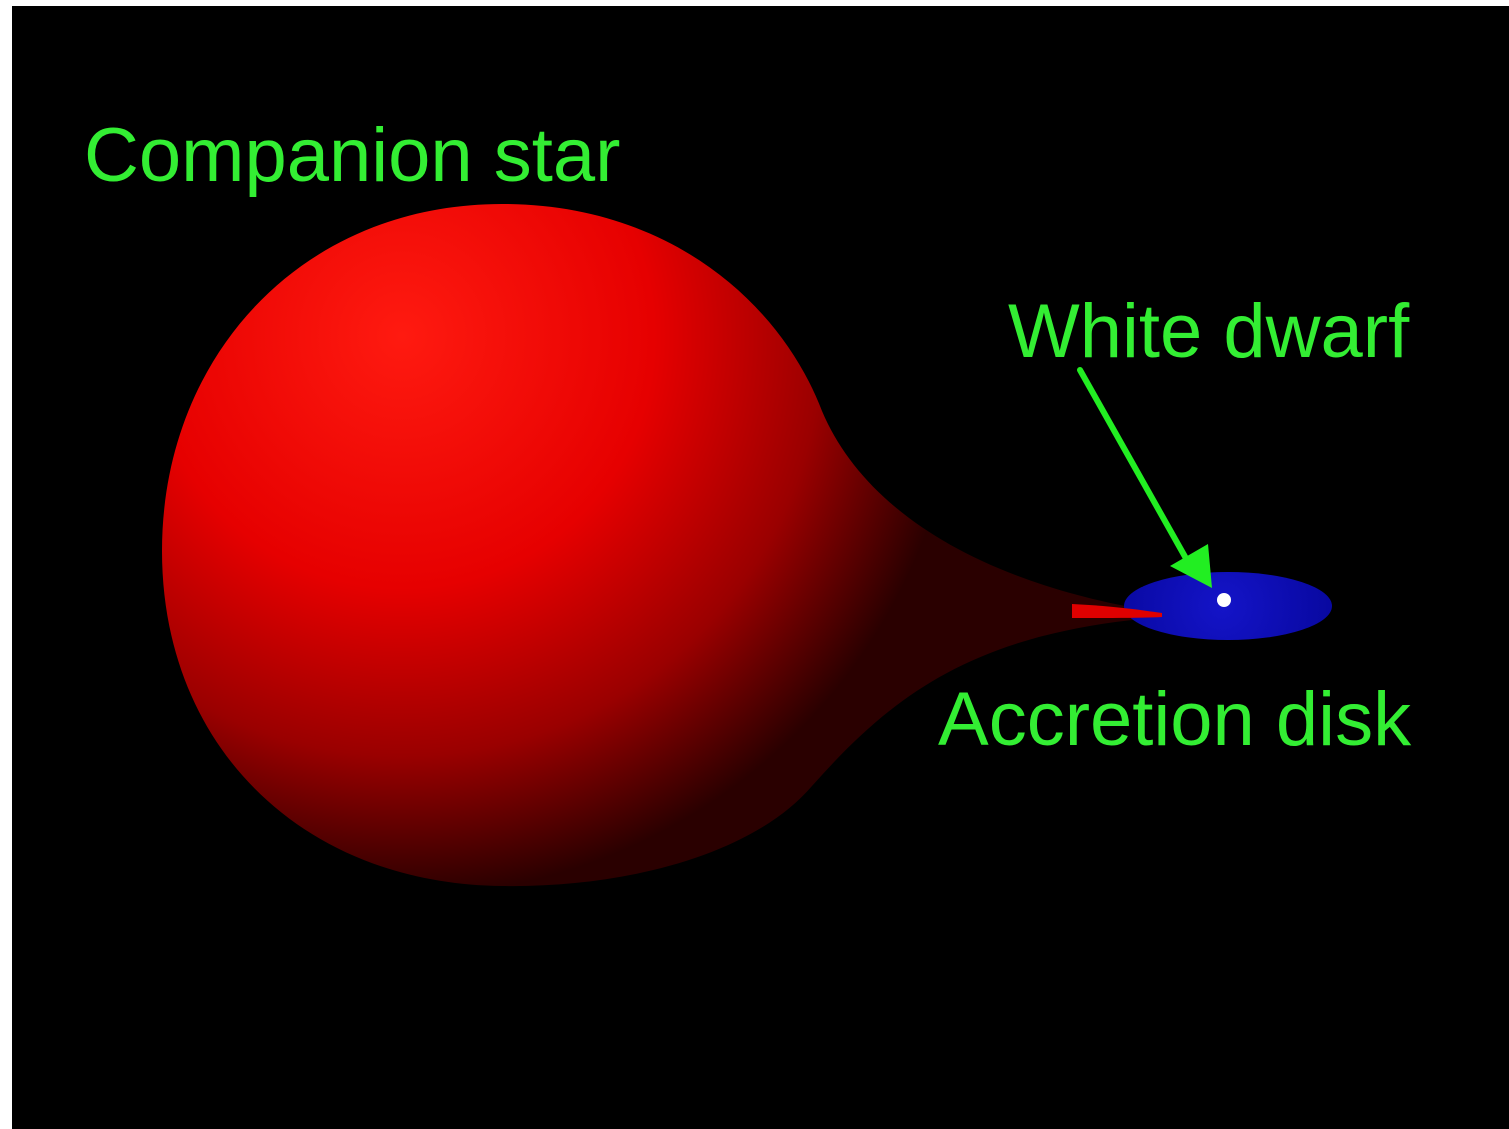 The height and width of the screenshot is (1129, 1509). What do you see at coordinates (1209, 331) in the screenshot?
I see `white-dwarf-label: White dwarf` at bounding box center [1209, 331].